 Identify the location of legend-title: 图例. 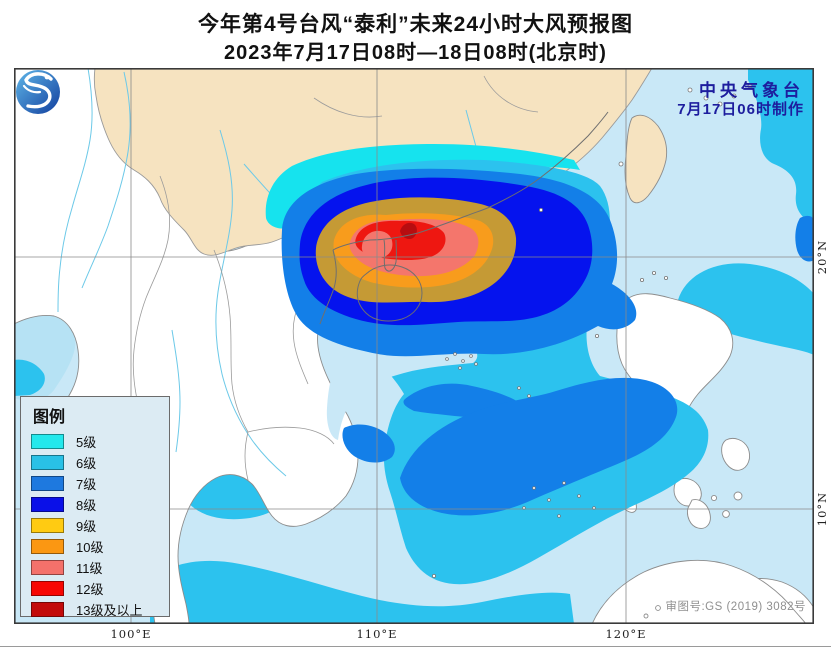
(49, 417).